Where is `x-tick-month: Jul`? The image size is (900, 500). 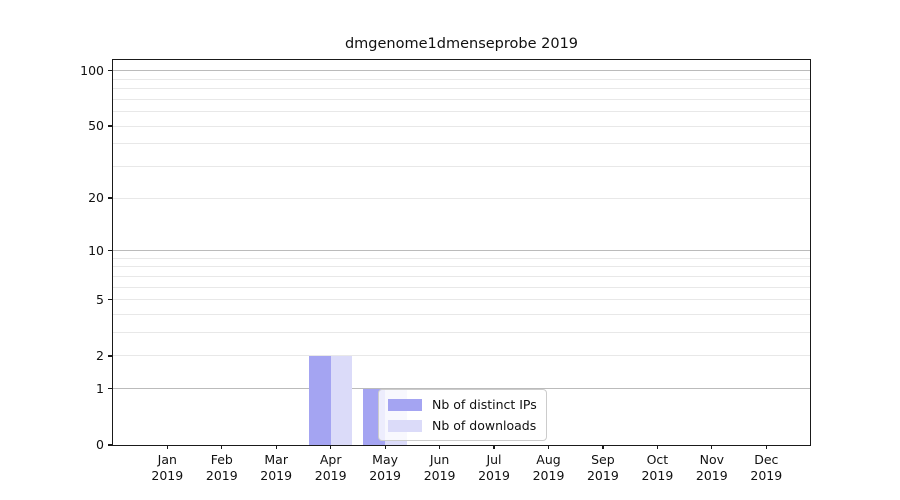 x-tick-month: Jul is located at coordinates (494, 459).